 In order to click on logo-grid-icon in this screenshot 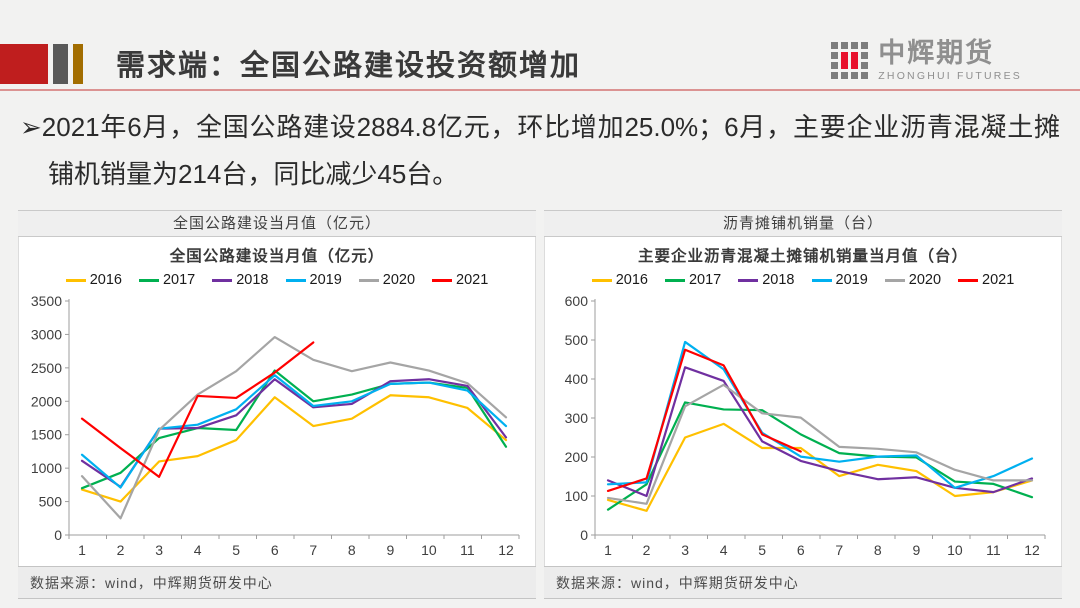, I will do `click(850, 61)`.